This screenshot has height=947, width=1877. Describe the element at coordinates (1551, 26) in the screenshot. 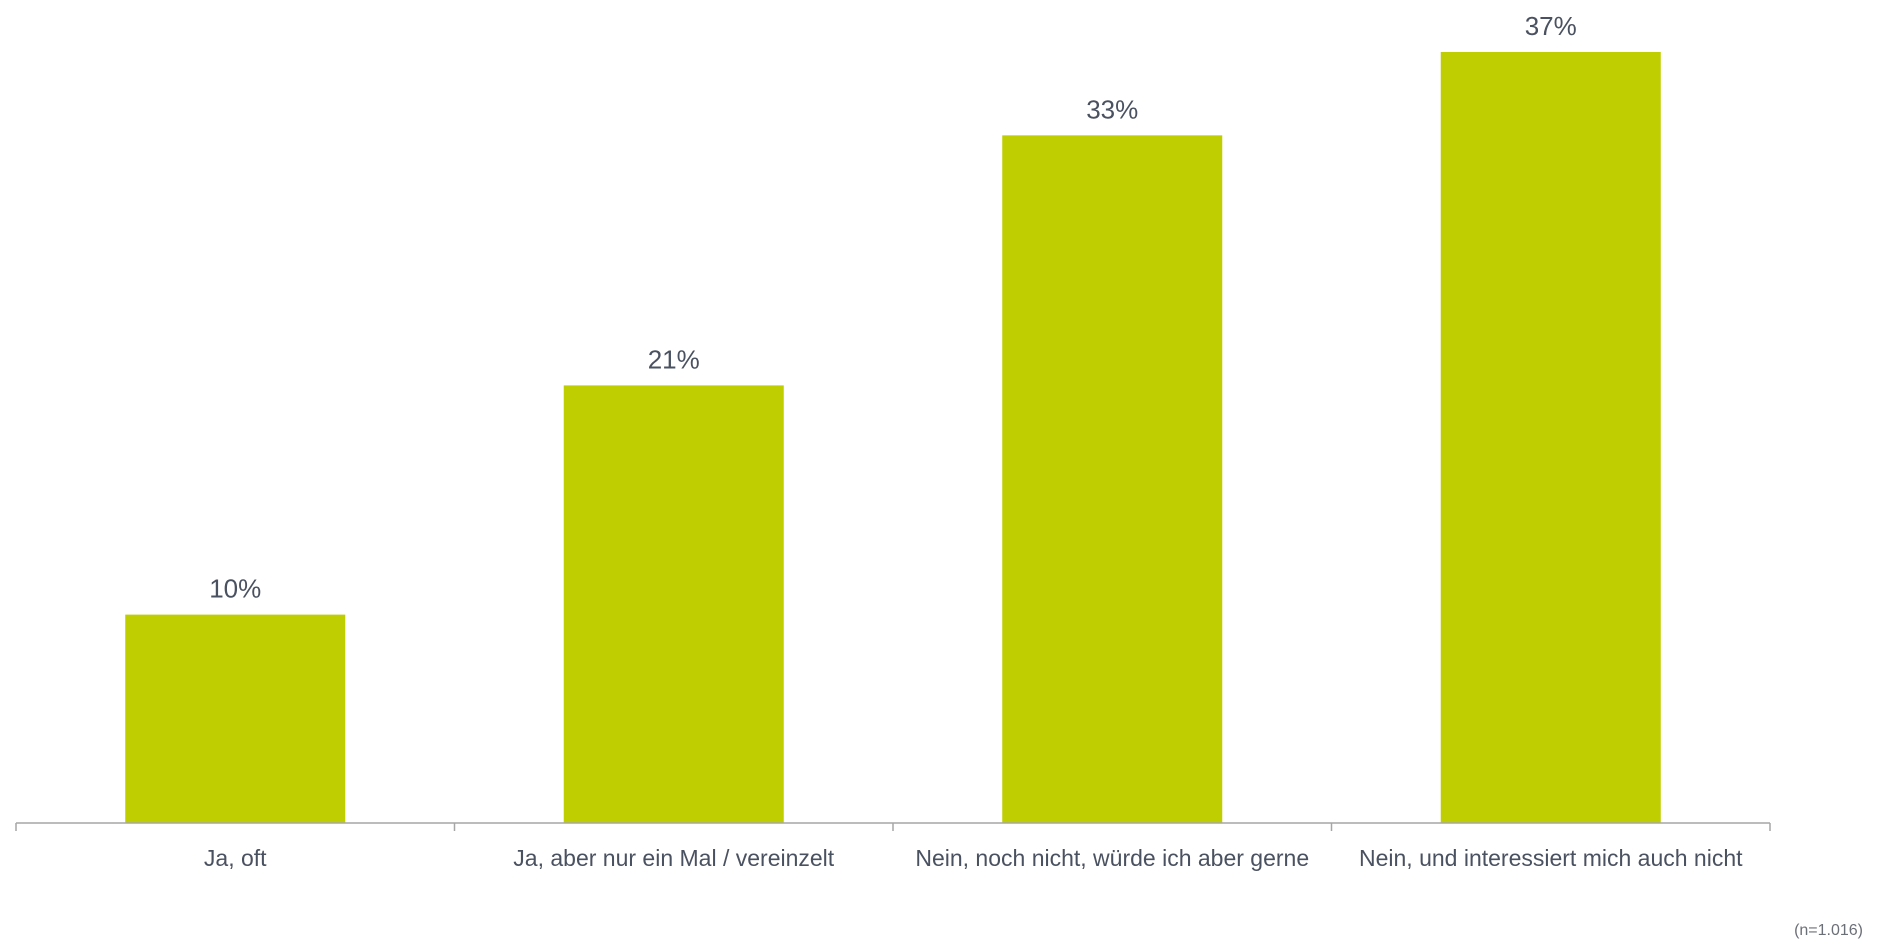

I see `bar-value-label: 37%` at that location.